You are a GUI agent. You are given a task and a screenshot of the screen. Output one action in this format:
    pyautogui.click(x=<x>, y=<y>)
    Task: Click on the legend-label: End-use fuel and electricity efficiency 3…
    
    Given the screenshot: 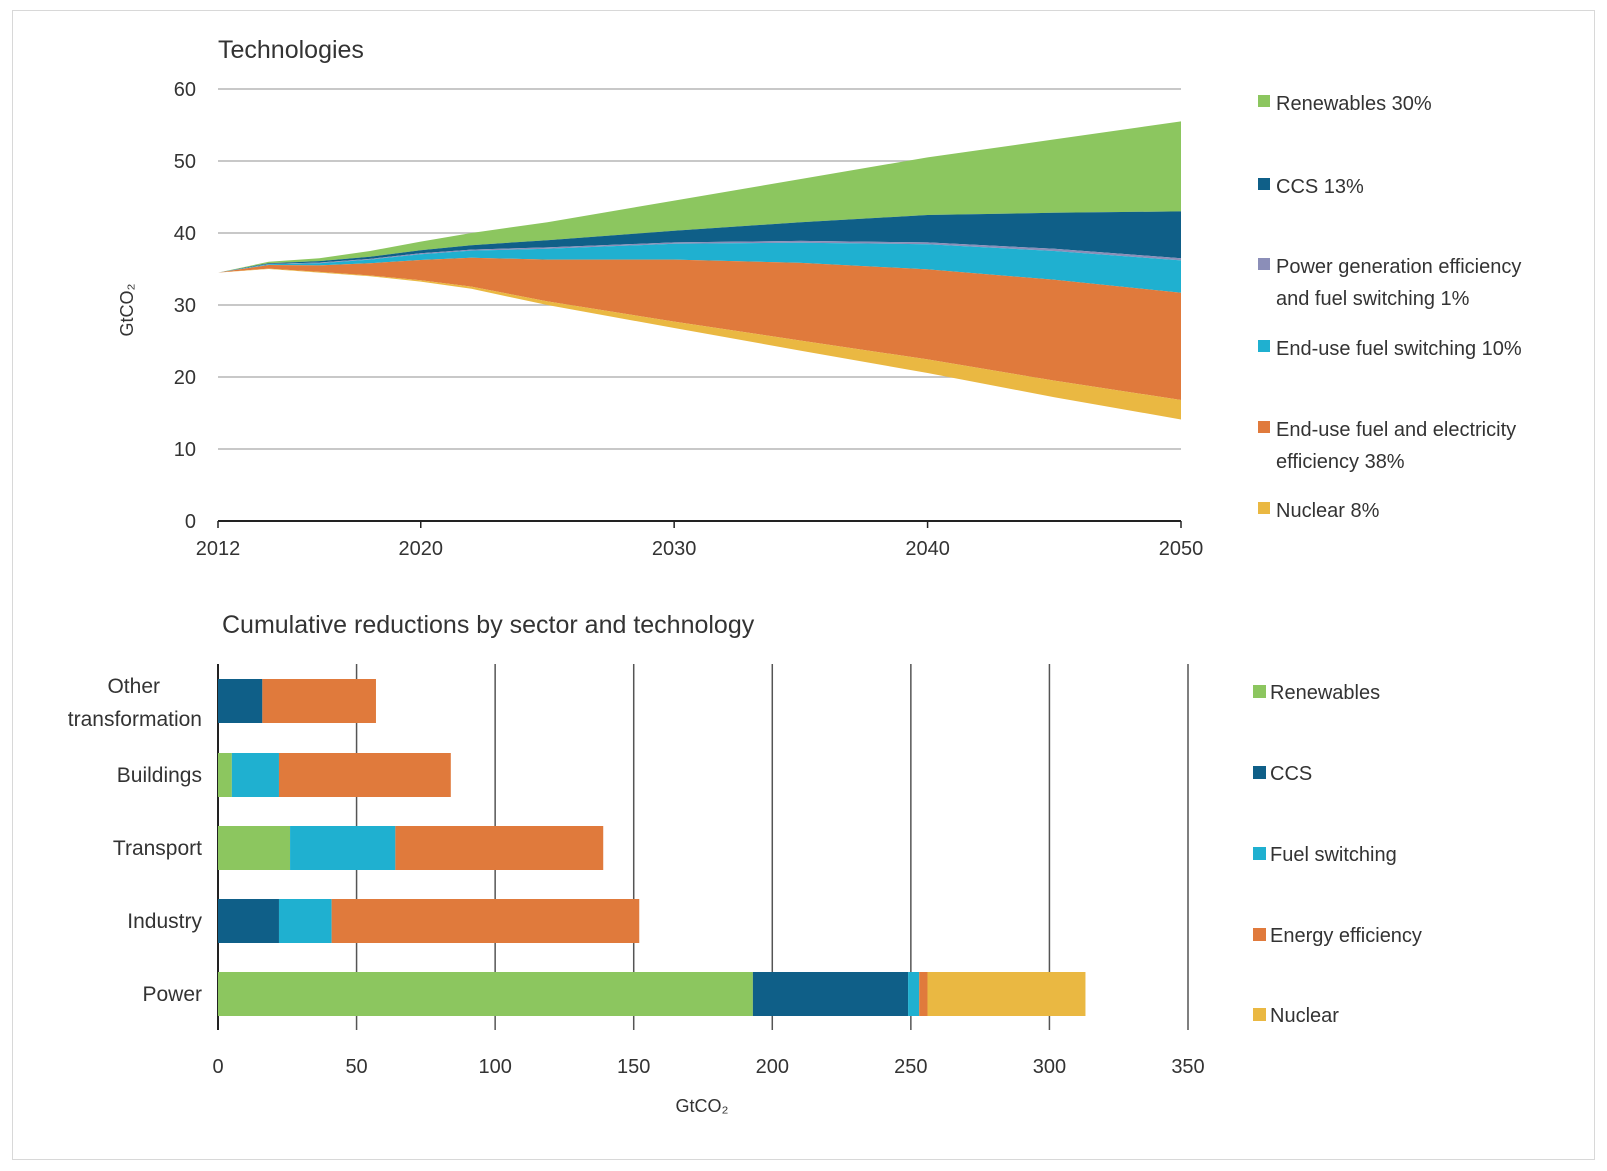 What is the action you would take?
    pyautogui.click(x=1396, y=446)
    